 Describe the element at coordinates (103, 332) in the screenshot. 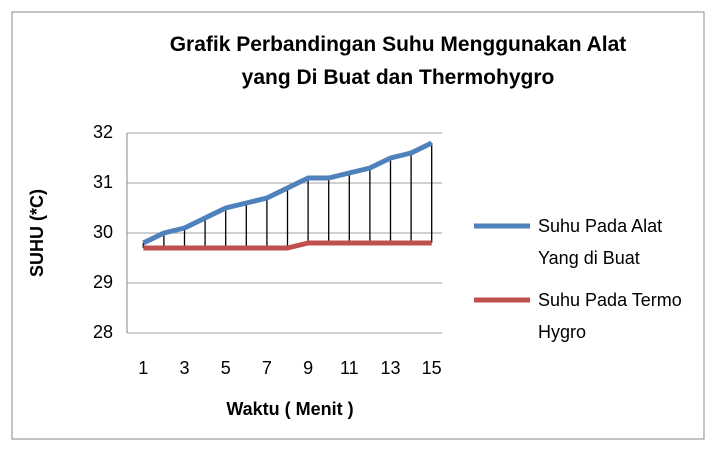

I see `y-tick-label: 28` at that location.